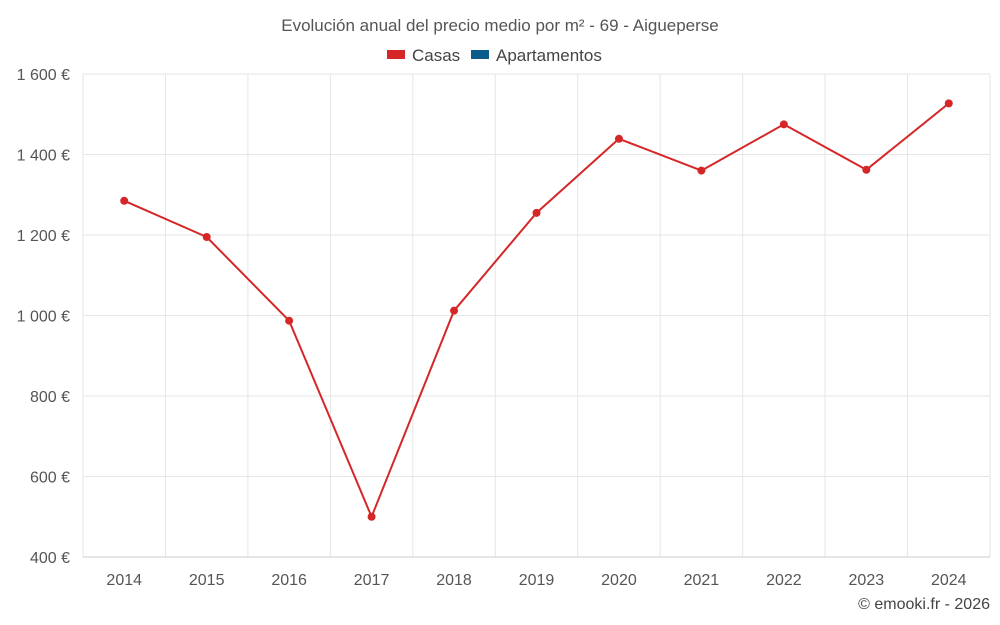 The width and height of the screenshot is (1000, 625). I want to click on y-tick-label: 1 600 €, so click(43, 75).